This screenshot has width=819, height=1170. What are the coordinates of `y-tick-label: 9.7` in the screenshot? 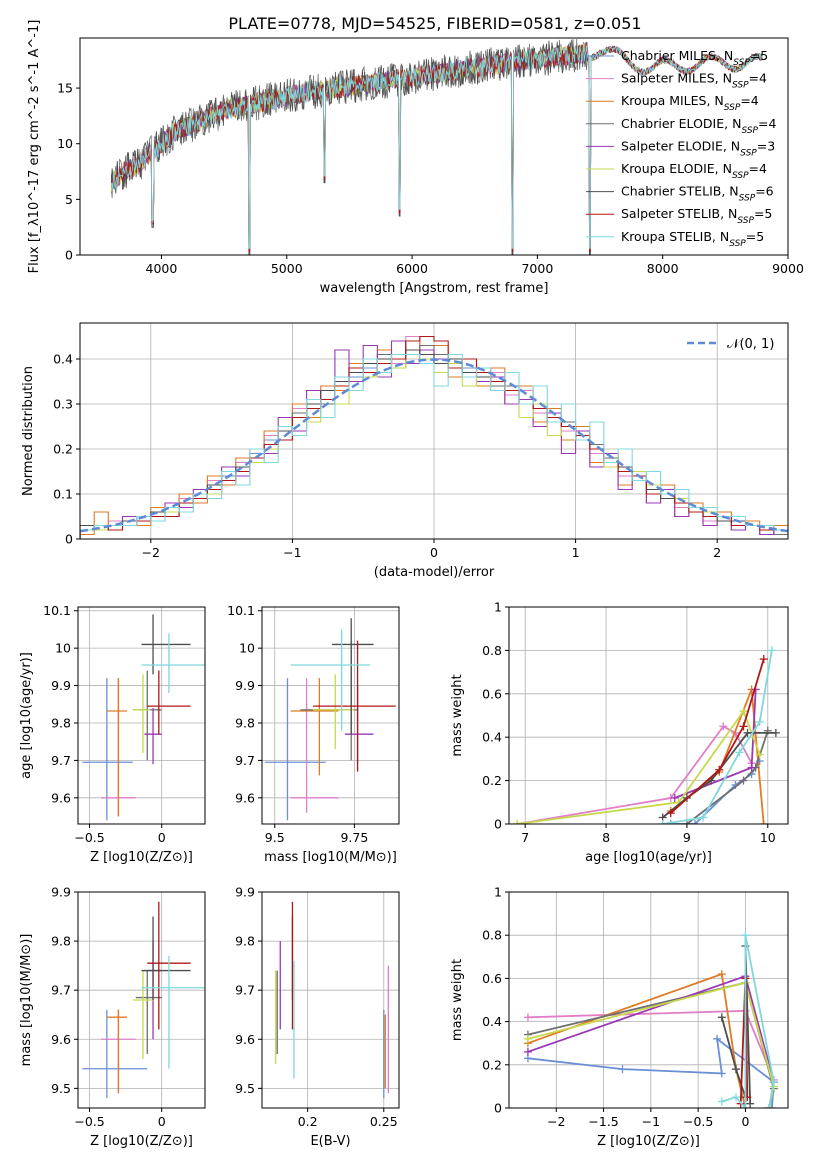 It's located at (245, 760).